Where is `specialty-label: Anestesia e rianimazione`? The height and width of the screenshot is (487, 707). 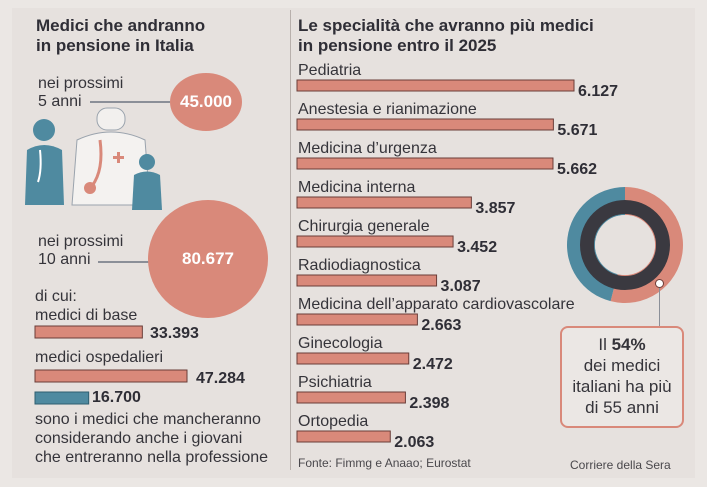
specialty-label: Anestesia e rianimazione is located at coordinates (387, 109).